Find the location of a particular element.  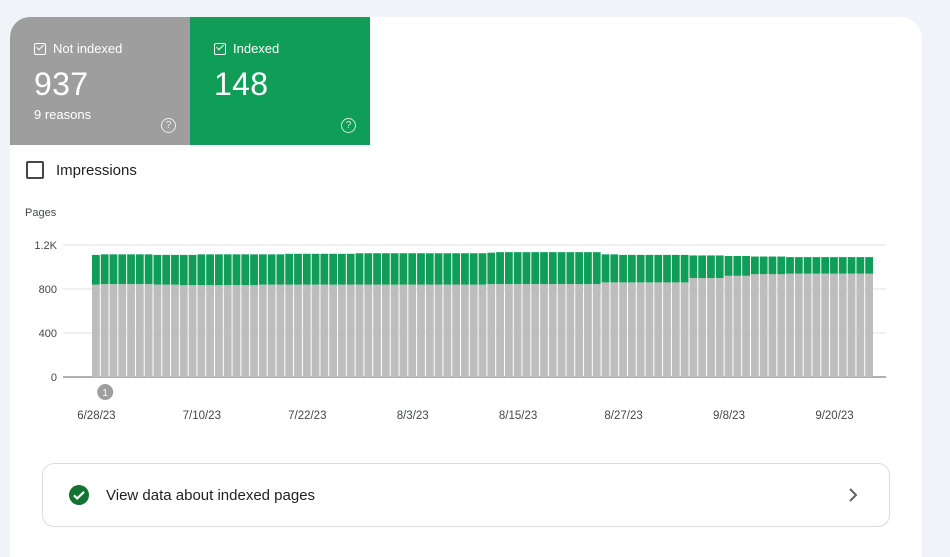

chart-annotation: 1 is located at coordinates (105, 392).